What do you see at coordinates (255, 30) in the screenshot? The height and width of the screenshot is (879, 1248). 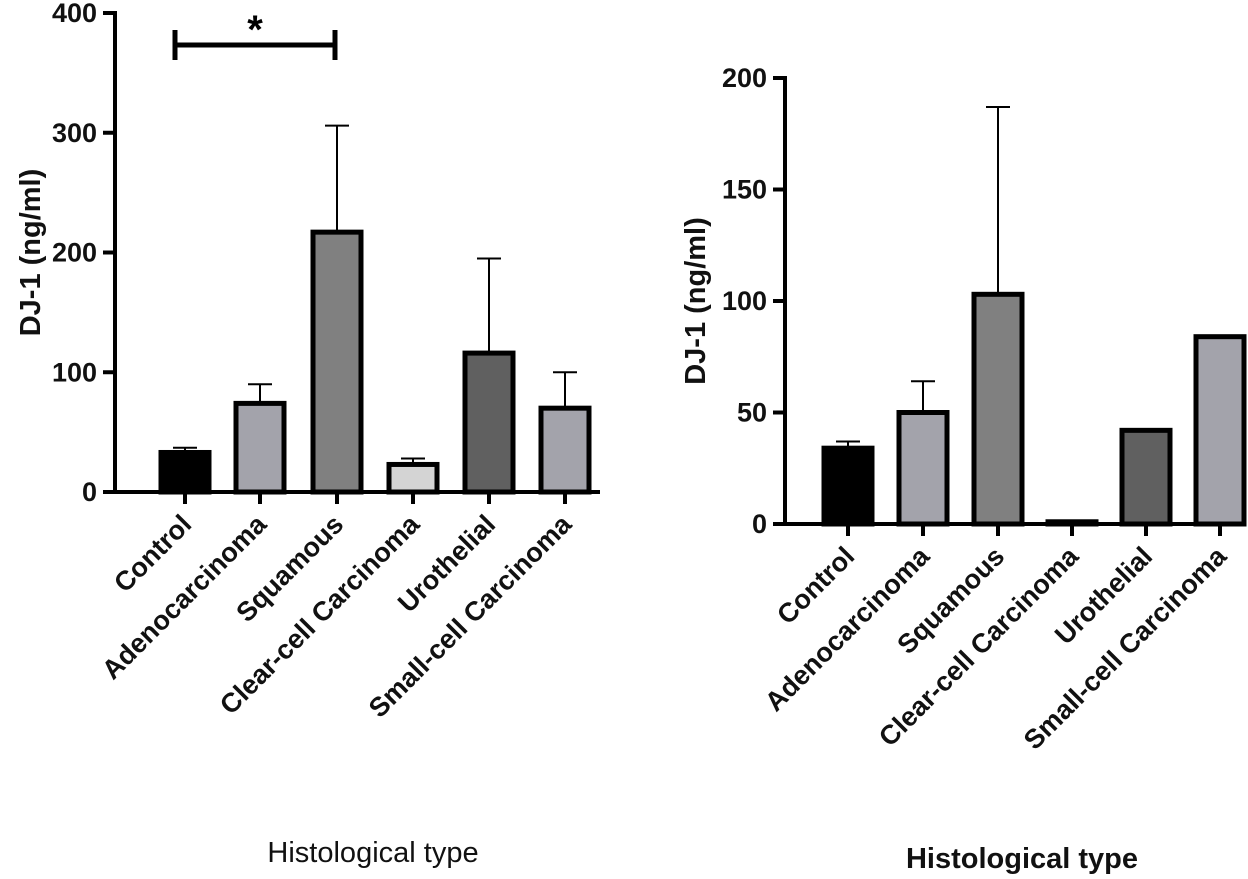 I see `significance-star: *` at bounding box center [255, 30].